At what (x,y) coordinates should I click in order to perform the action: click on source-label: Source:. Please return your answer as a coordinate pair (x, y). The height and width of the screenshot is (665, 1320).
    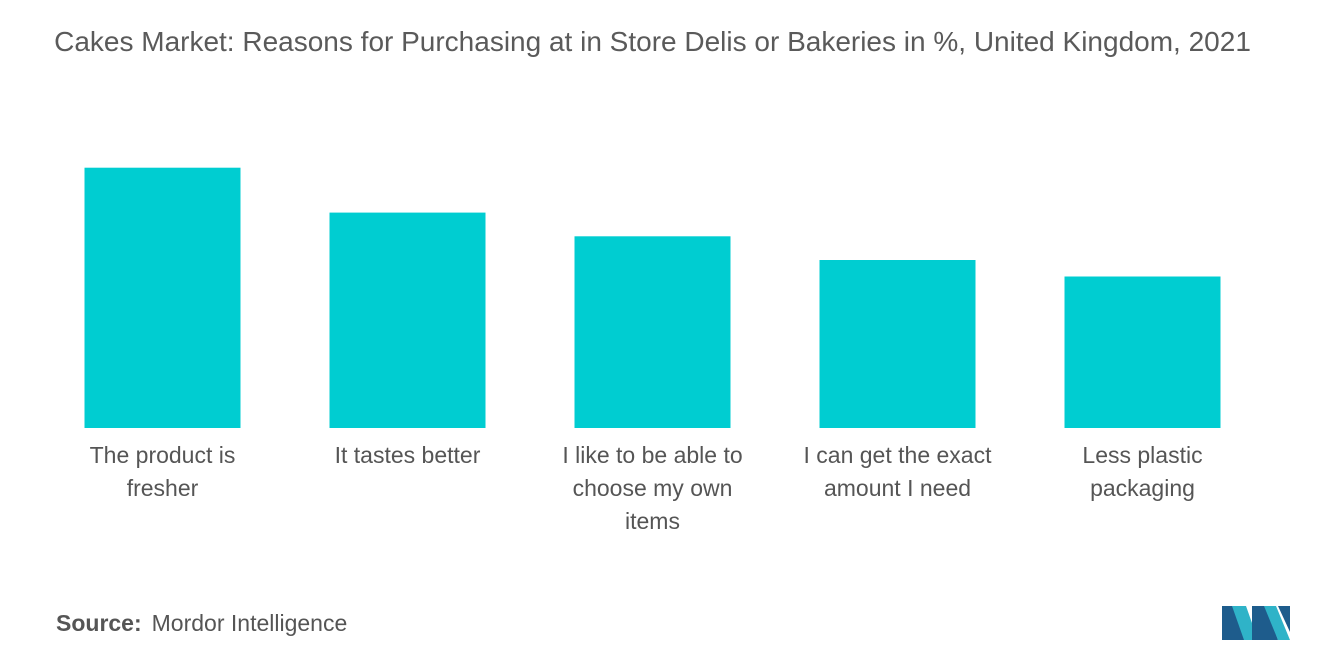
    Looking at the image, I should click on (99, 623).